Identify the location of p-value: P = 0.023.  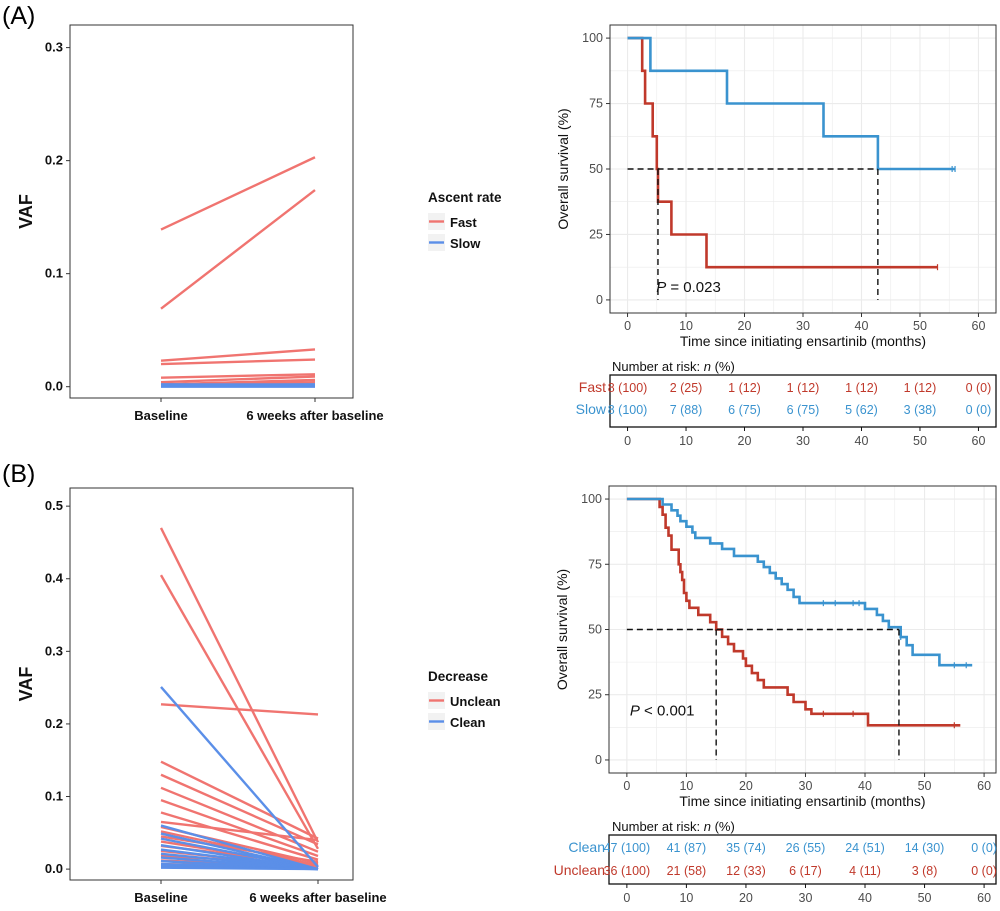
(688, 287).